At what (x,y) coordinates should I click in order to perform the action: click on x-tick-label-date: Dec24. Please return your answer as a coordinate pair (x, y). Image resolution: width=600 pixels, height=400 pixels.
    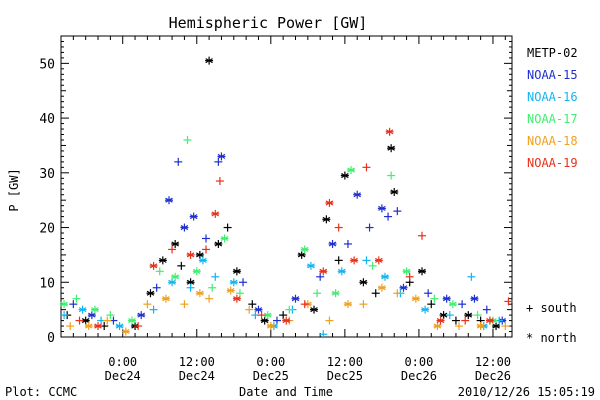
    Looking at the image, I should click on (123, 376).